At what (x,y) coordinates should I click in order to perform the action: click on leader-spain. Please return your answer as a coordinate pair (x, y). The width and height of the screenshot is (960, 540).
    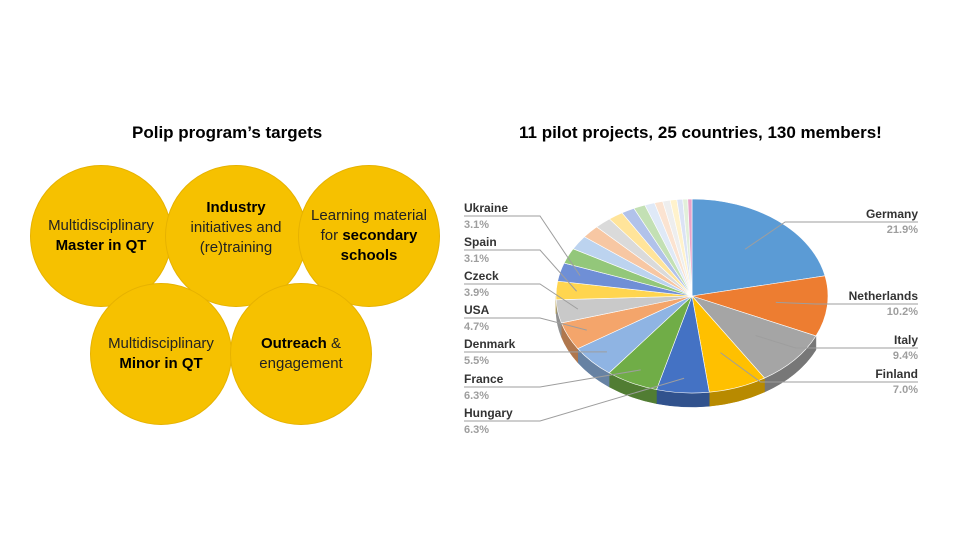
    Looking at the image, I should click on (520, 270).